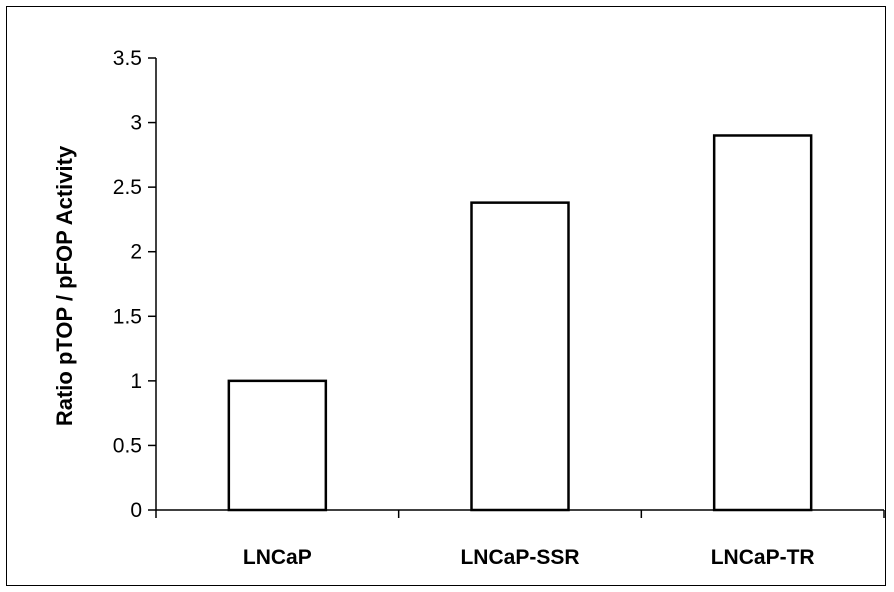 Image resolution: width=894 pixels, height=592 pixels. I want to click on bar-lncap, so click(277, 445).